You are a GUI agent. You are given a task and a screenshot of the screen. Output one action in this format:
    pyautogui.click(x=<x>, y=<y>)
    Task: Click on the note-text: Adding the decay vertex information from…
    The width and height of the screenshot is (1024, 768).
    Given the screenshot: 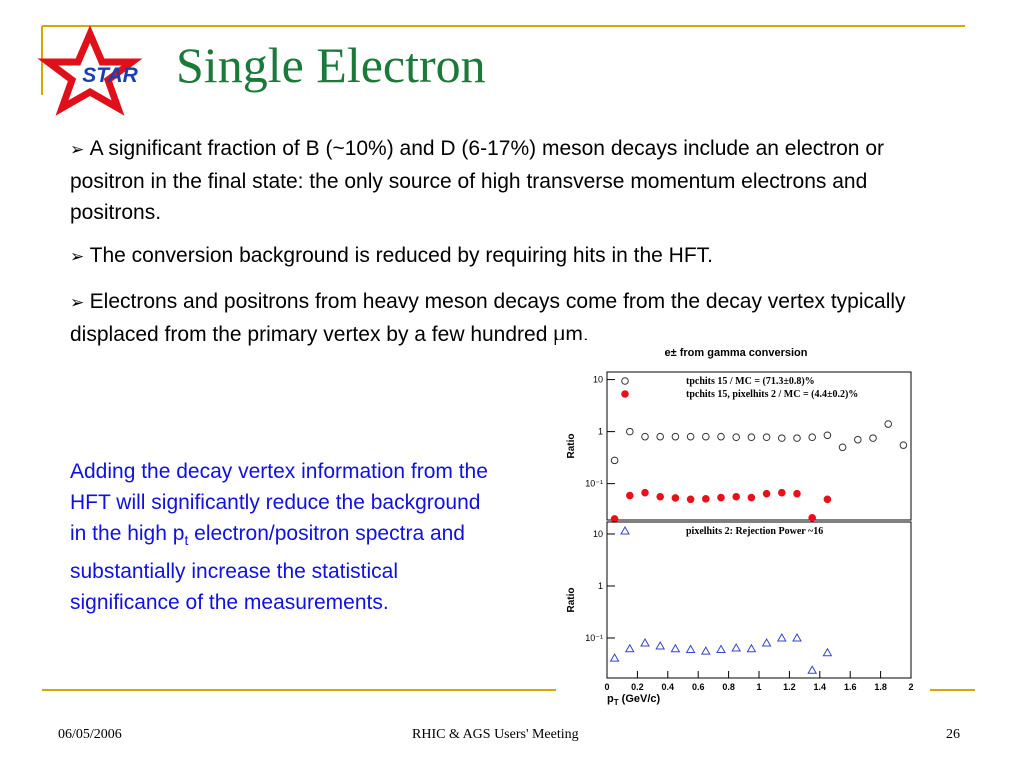 What is the action you would take?
    pyautogui.click(x=279, y=502)
    